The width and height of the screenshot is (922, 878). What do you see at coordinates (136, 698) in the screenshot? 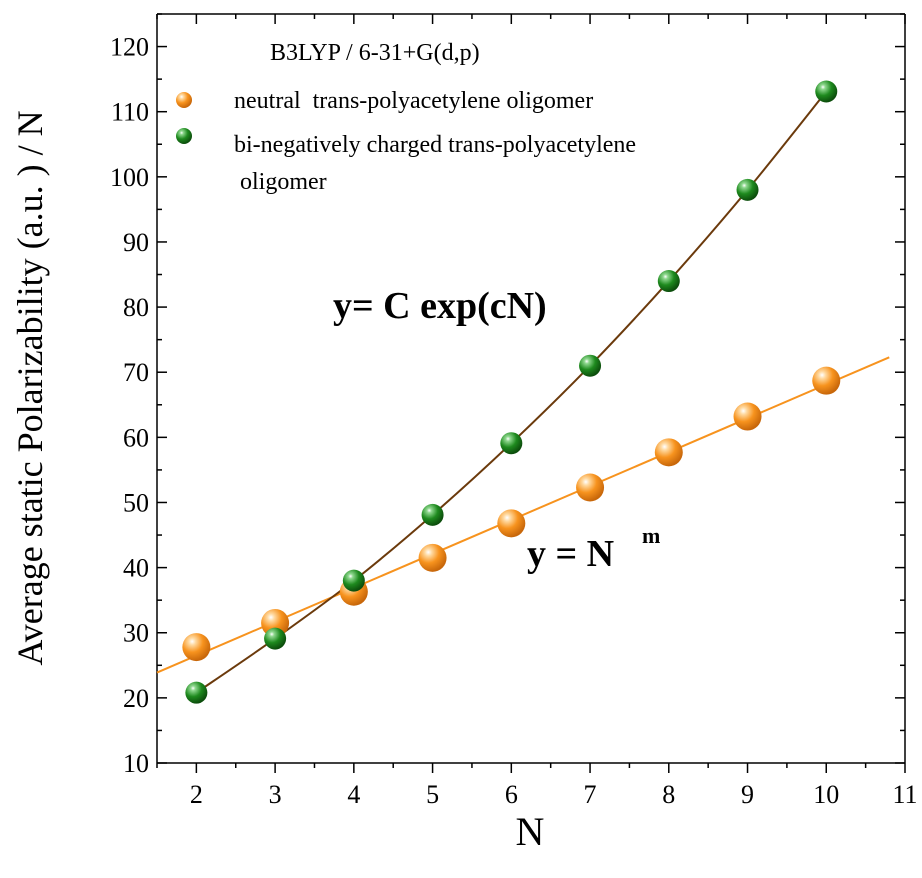
I see `y-tick-label: 20` at bounding box center [136, 698].